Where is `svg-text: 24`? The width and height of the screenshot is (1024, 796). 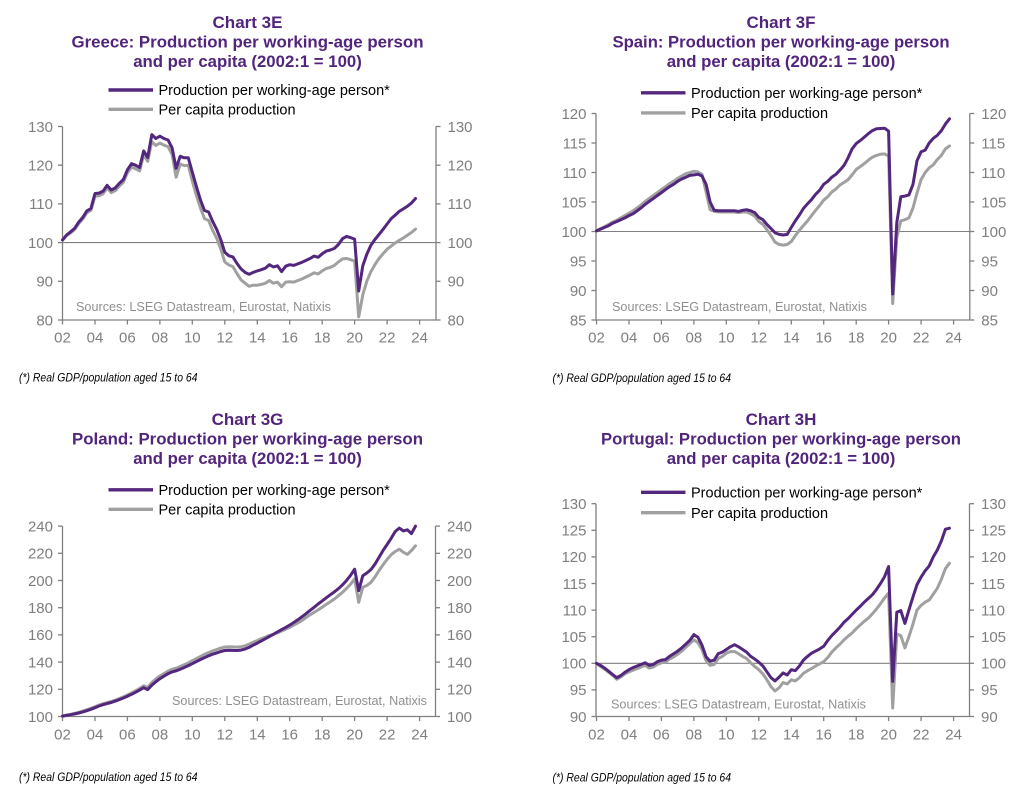 svg-text: 24 is located at coordinates (419, 735).